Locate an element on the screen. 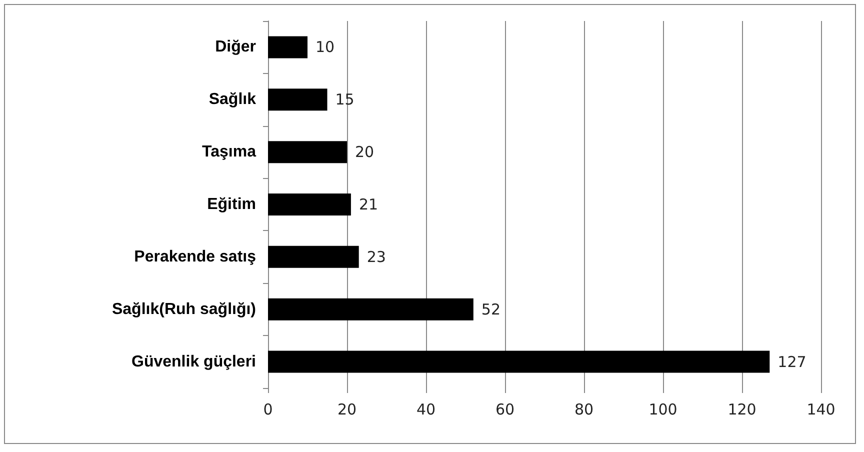  y-tick-label: Sağlık(Ruh sağlığı) is located at coordinates (184, 309).